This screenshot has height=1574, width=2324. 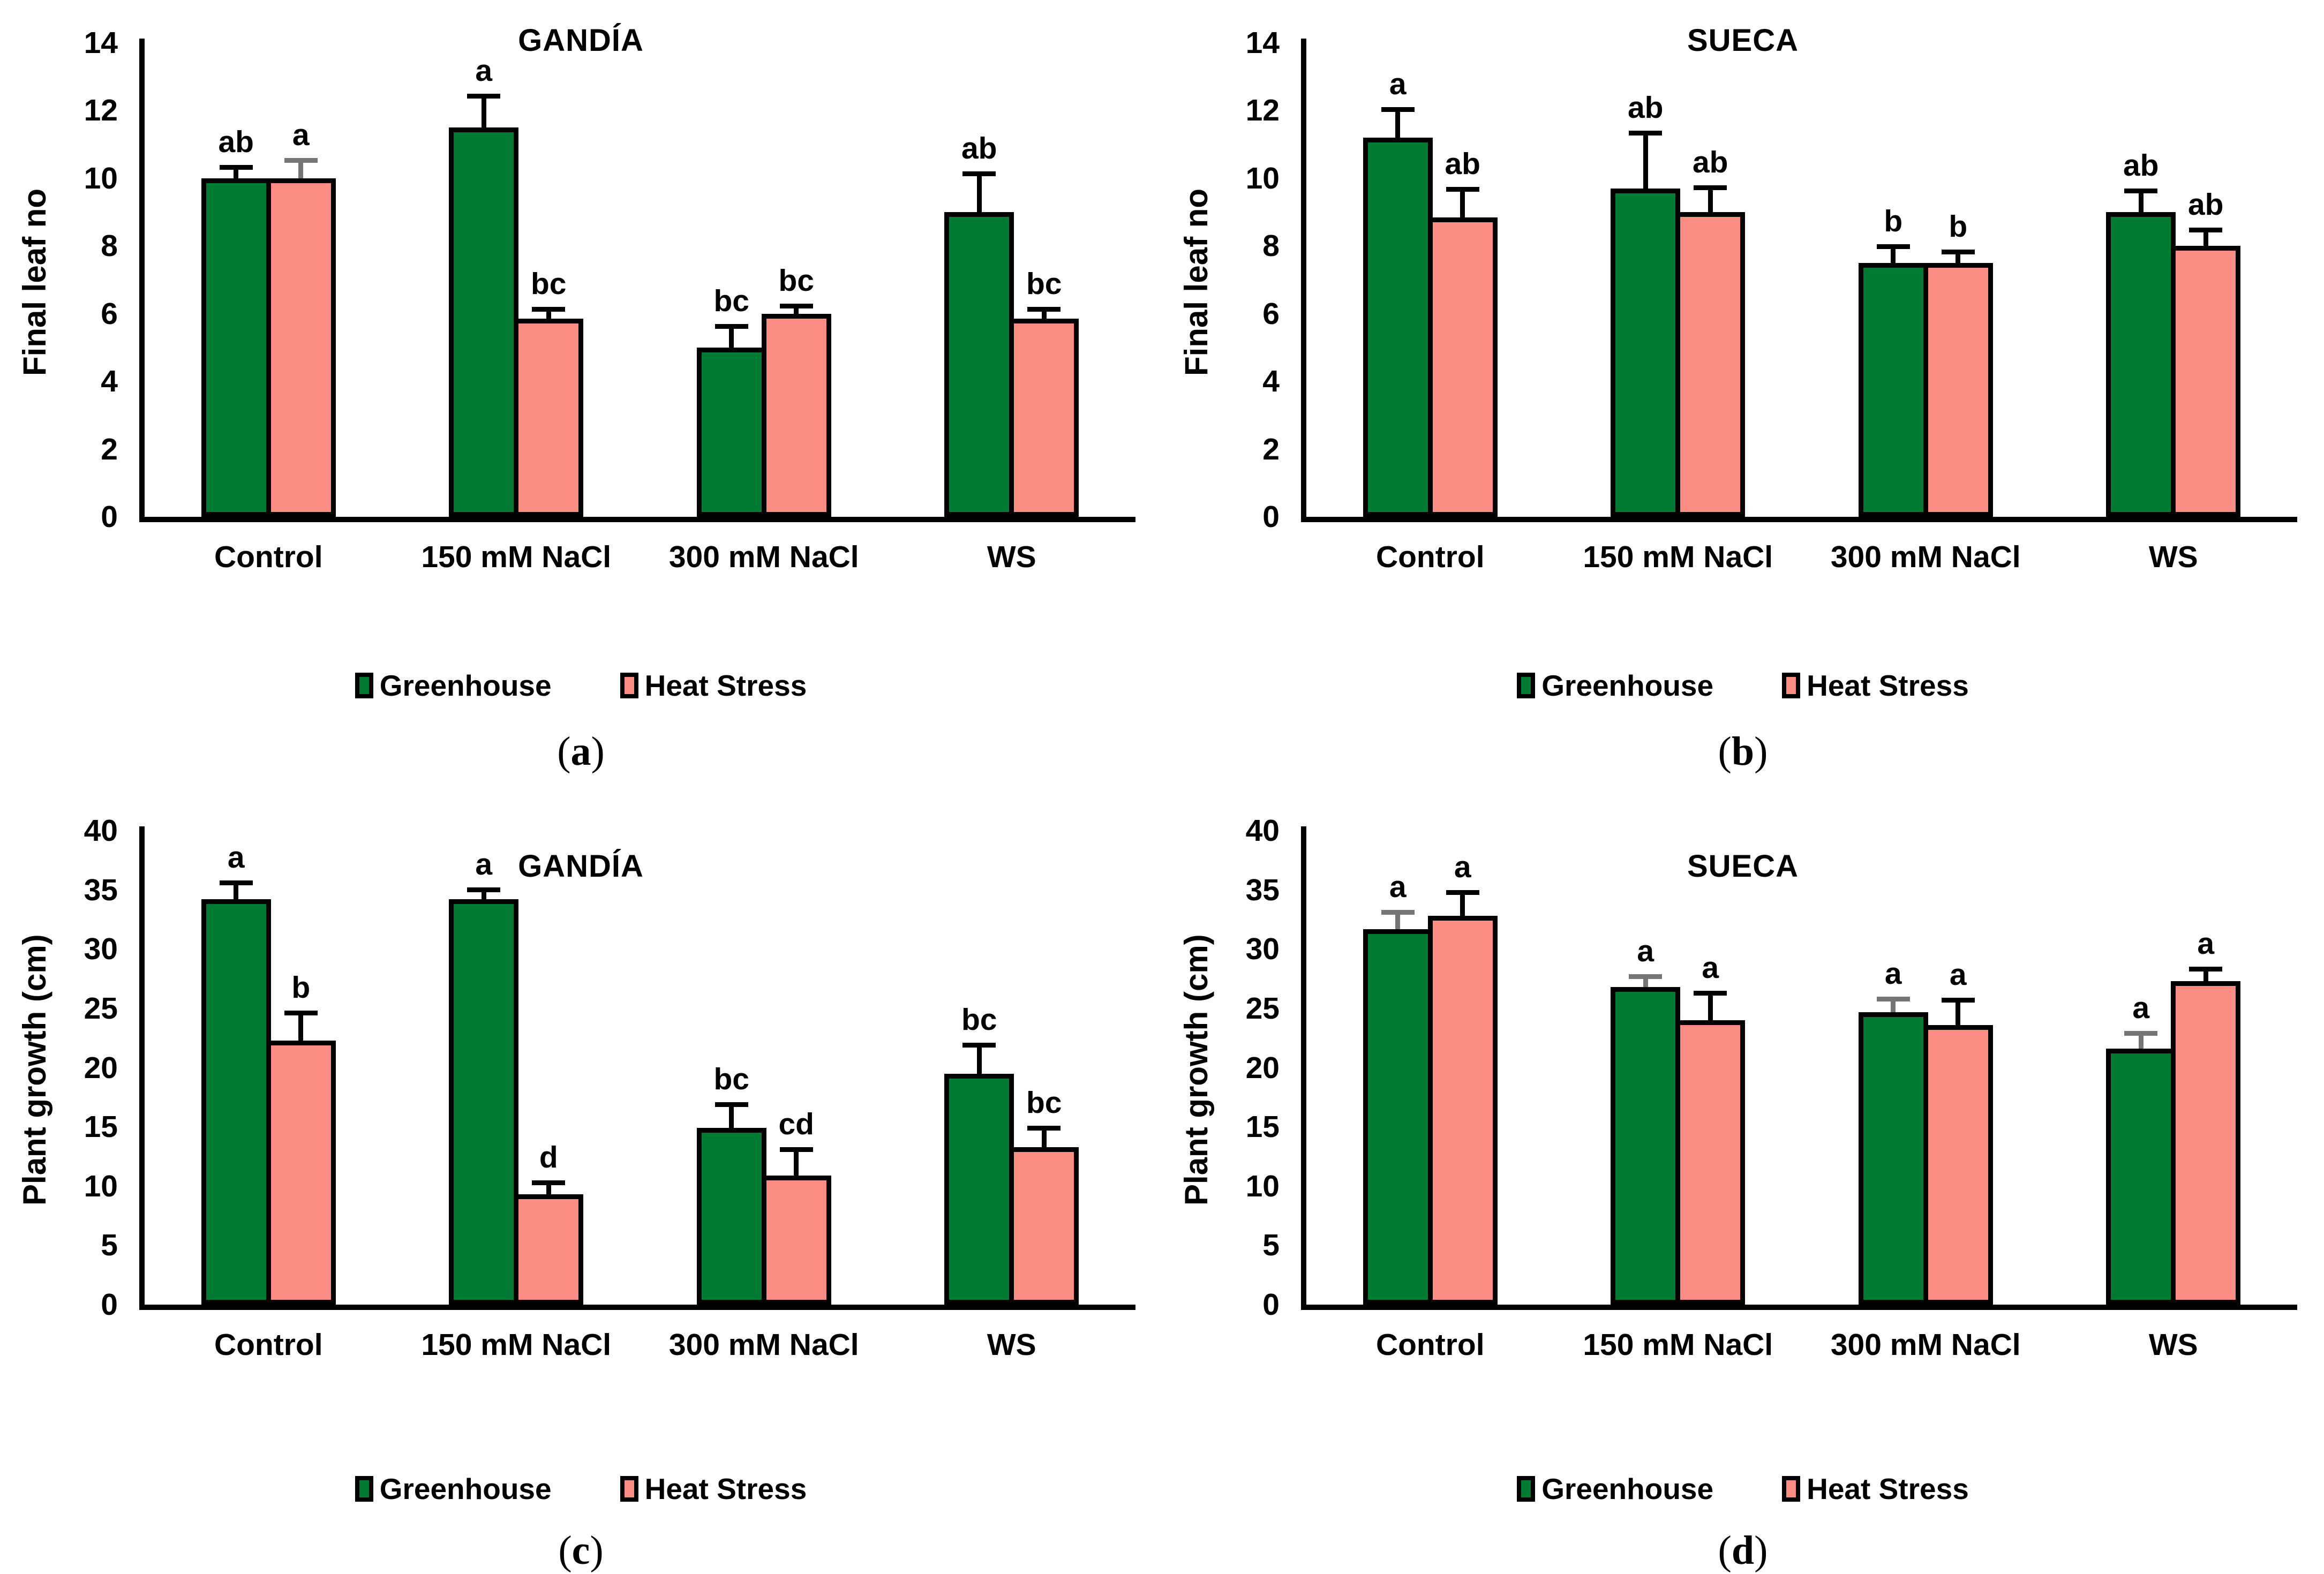 What do you see at coordinates (1678, 557) in the screenshot?
I see `x-category-label: 150 mM NaCl` at bounding box center [1678, 557].